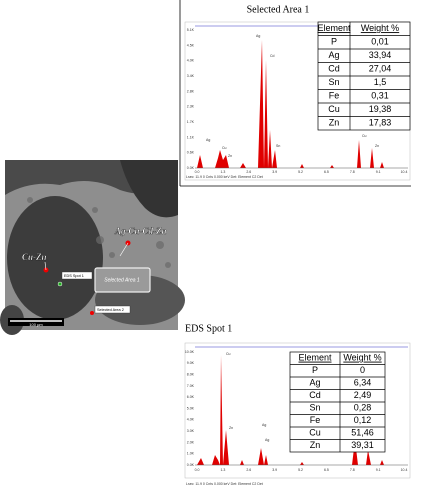  I want to click on table-cell: 39,31, so click(362, 445).